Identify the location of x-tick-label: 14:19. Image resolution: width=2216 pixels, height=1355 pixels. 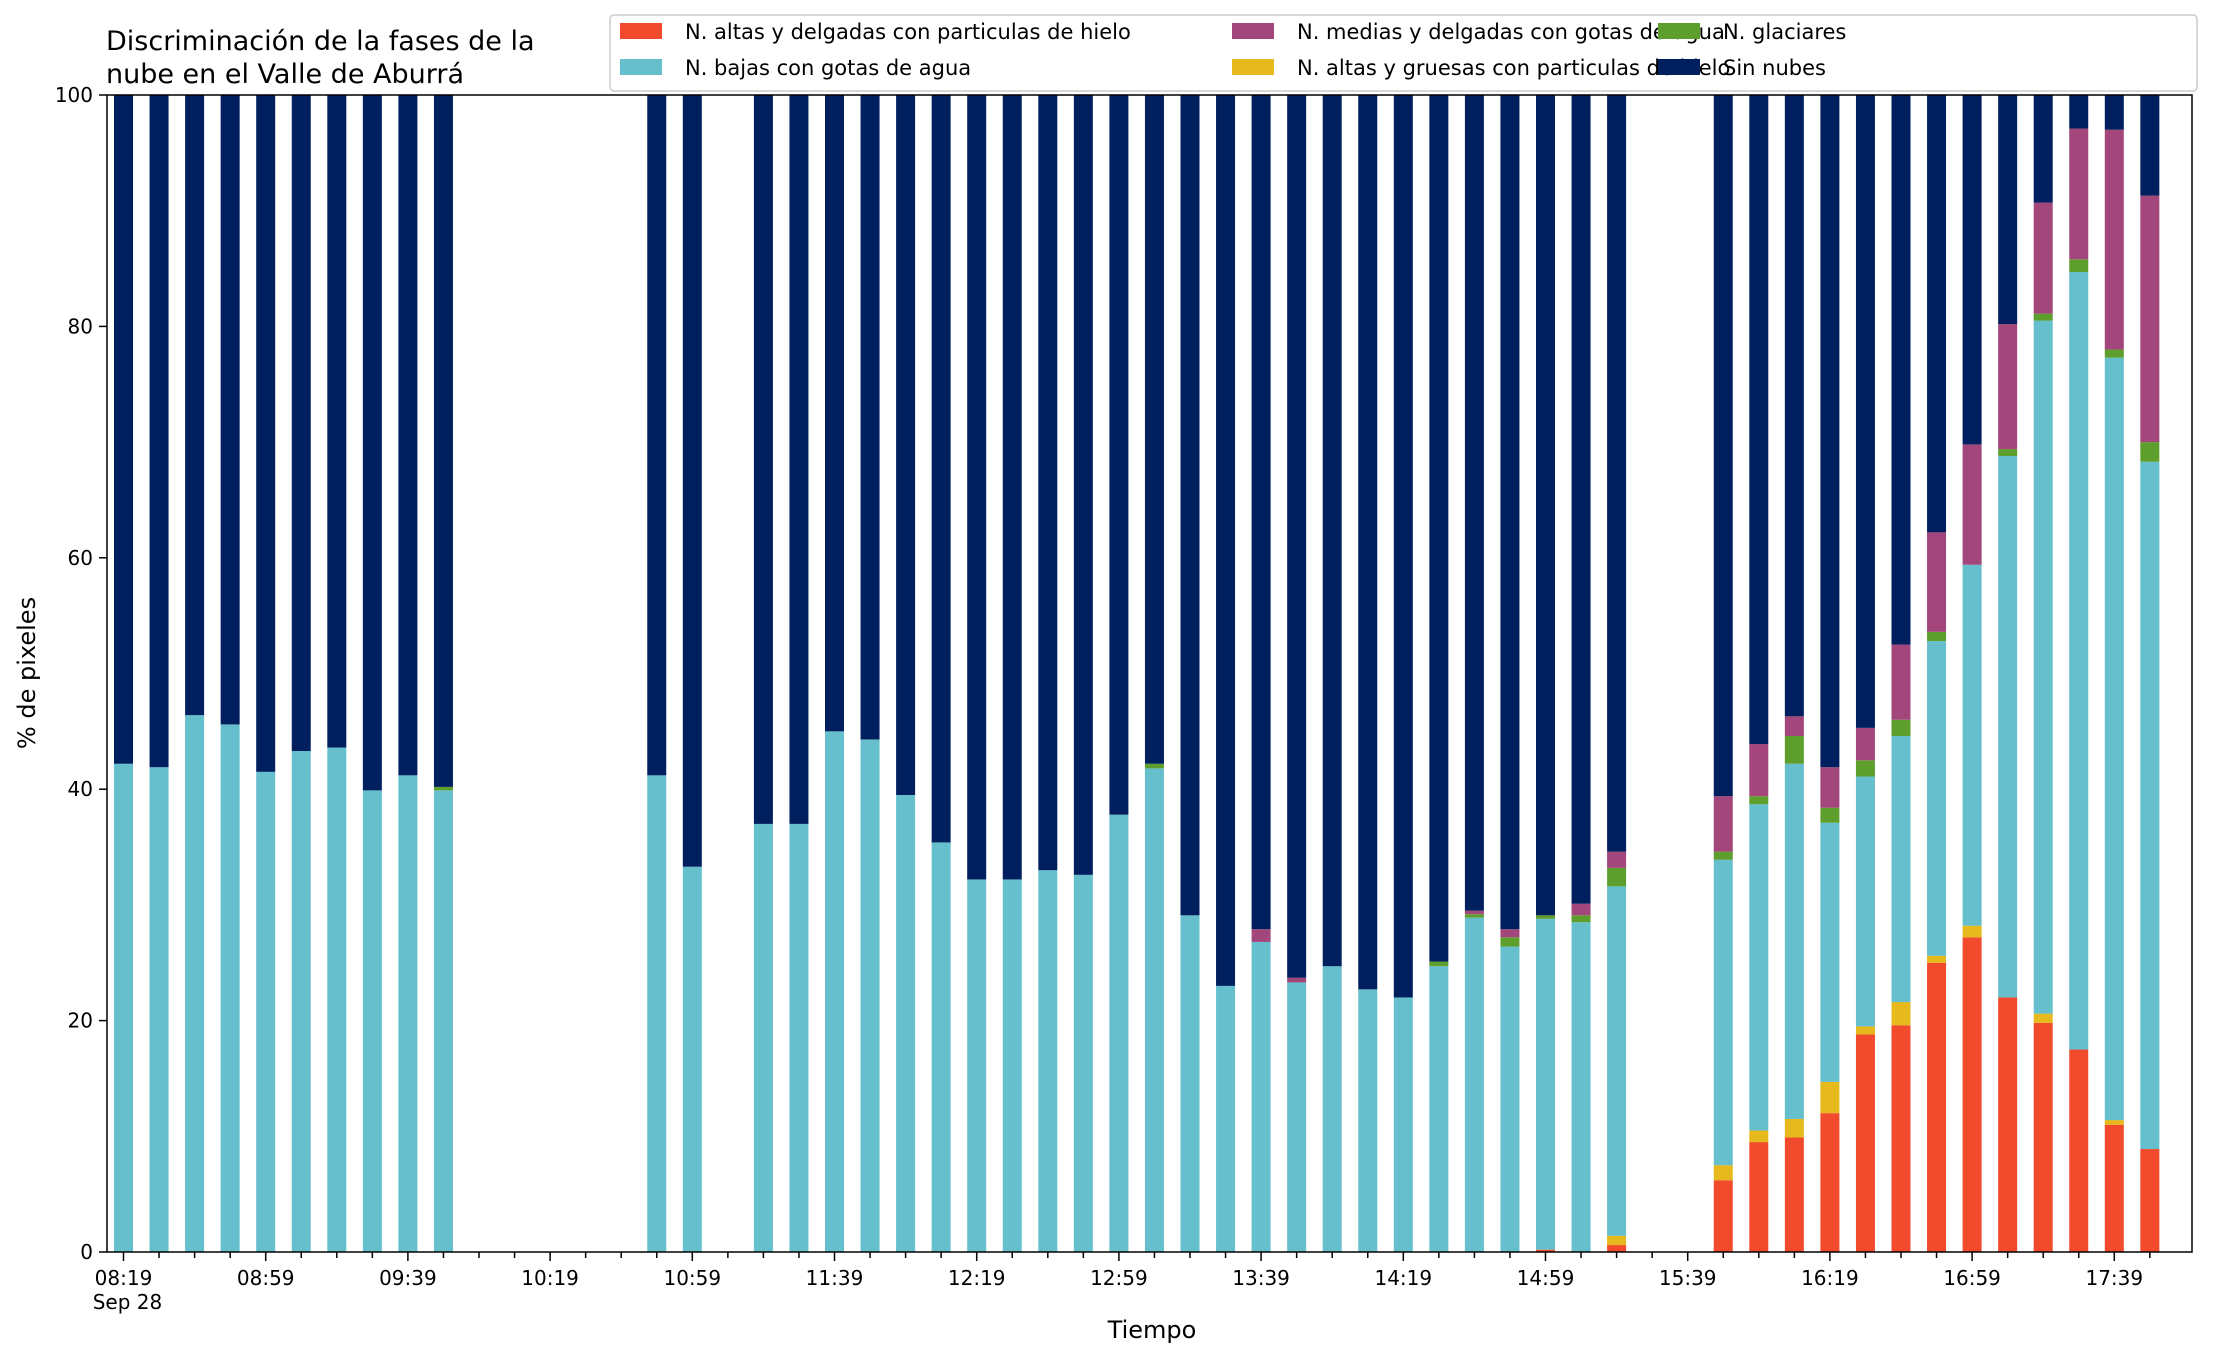
(1403, 1278).